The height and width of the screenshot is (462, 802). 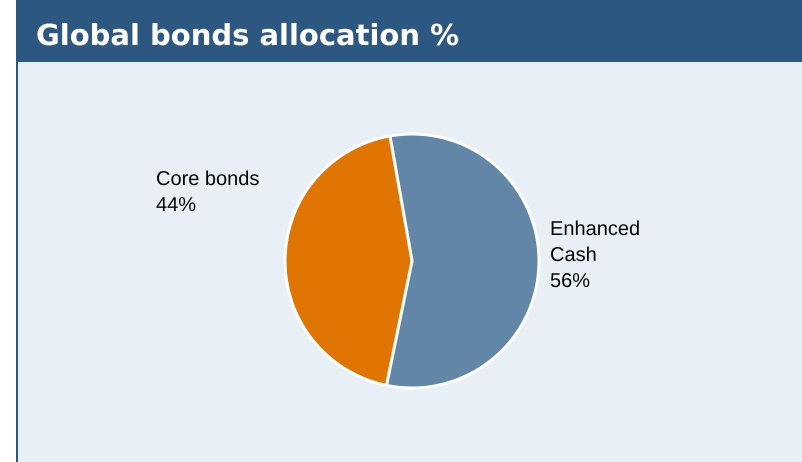 What do you see at coordinates (208, 179) in the screenshot?
I see `slice-label: Core bonds` at bounding box center [208, 179].